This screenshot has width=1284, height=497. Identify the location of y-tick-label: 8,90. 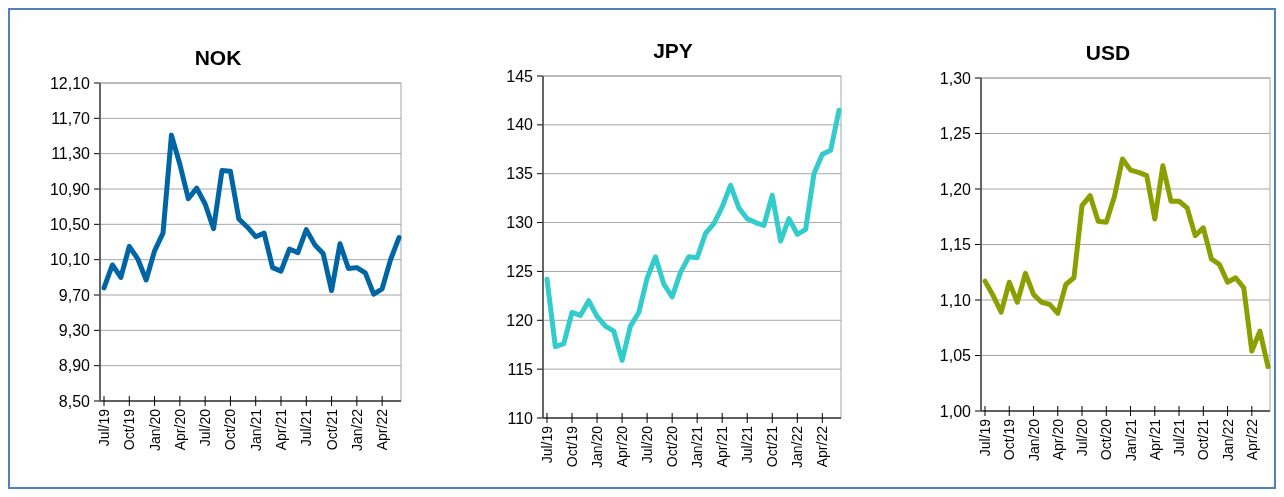
(74, 366).